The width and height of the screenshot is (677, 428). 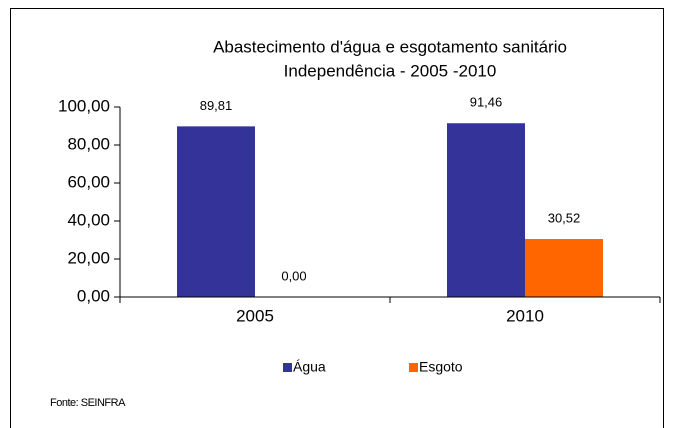 I want to click on legend-label: Água, so click(x=309, y=367).